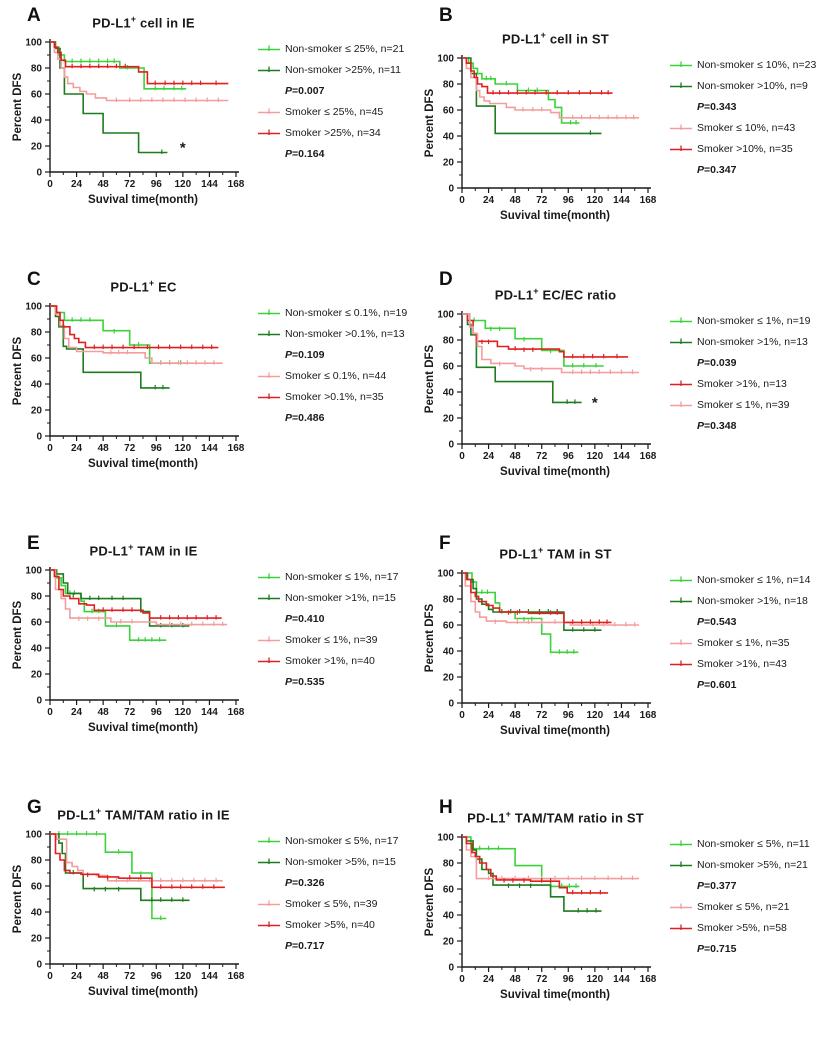 The height and width of the screenshot is (1057, 825). I want to click on panel-letter: E, so click(33, 543).